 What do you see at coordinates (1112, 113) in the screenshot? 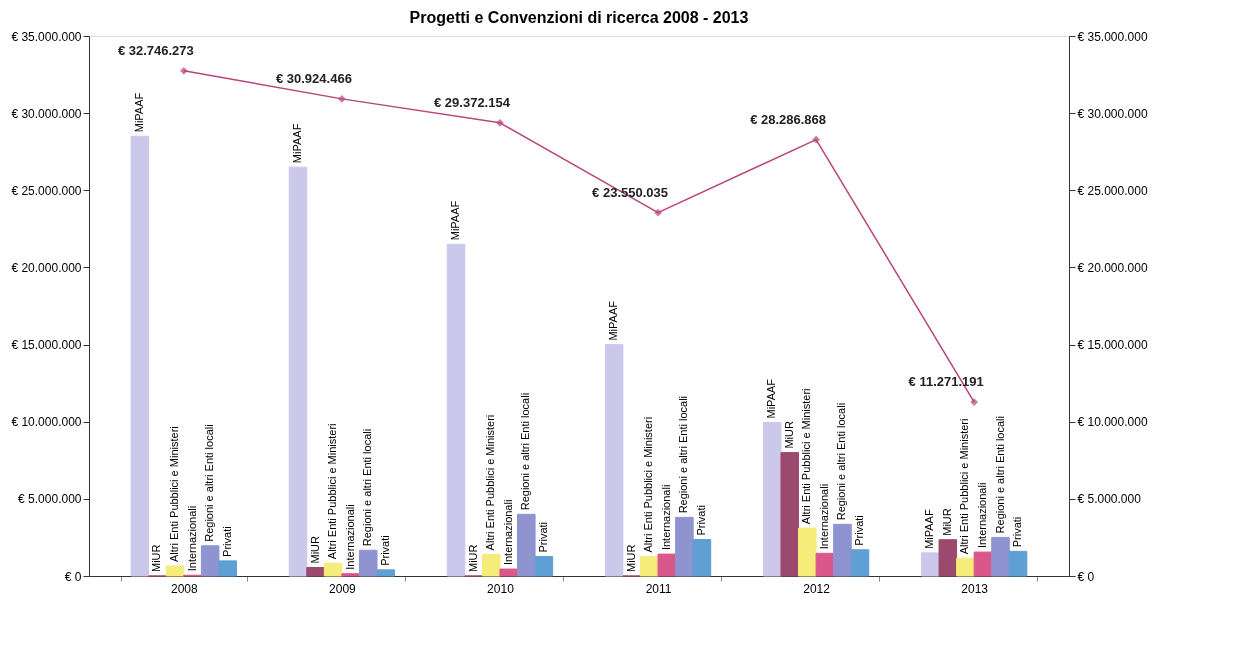
I see `y2-tick-label: € 30.000.000` at bounding box center [1112, 113].